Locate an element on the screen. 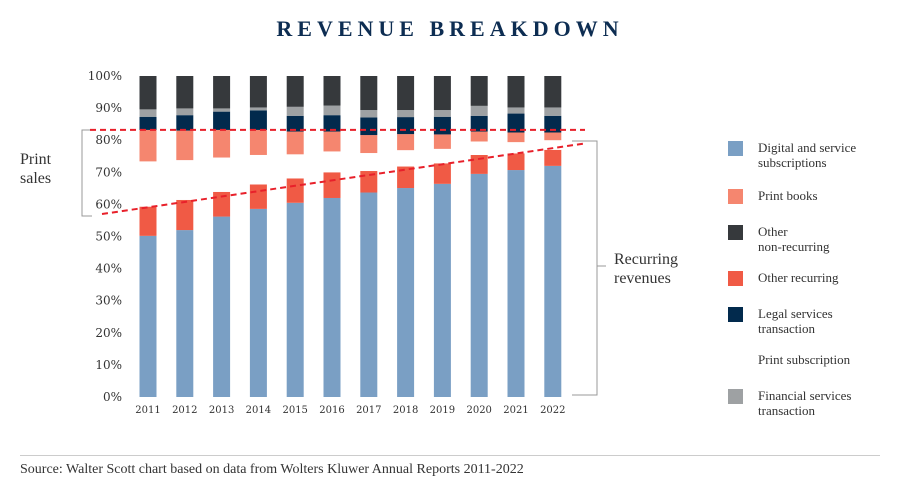  bar-segment-print-books-2020 is located at coordinates (479, 136).